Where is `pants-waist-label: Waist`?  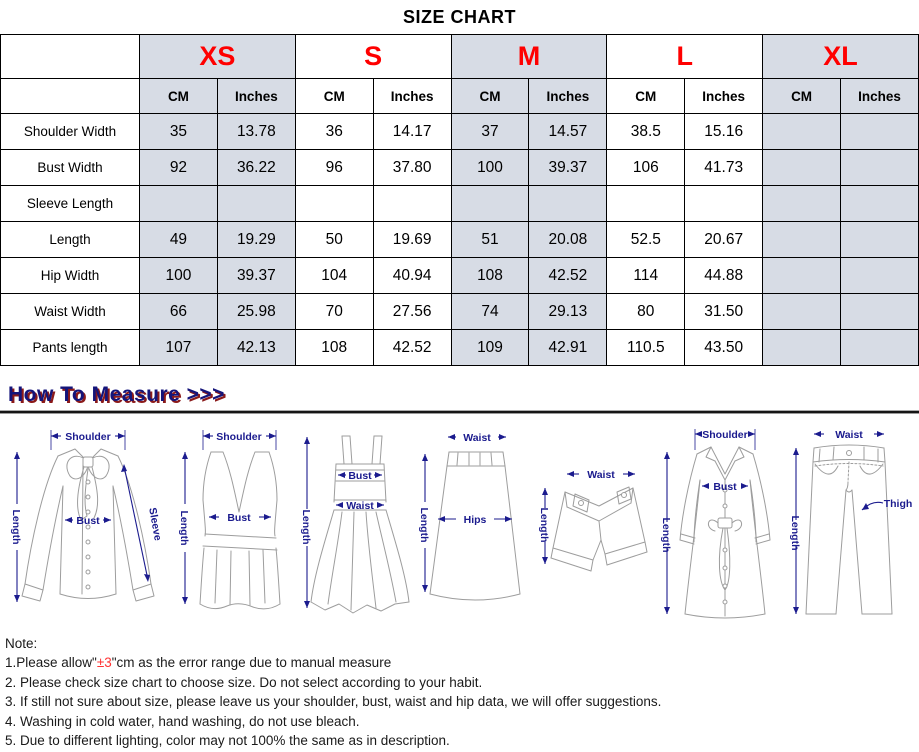 pants-waist-label: Waist is located at coordinates (849, 435).